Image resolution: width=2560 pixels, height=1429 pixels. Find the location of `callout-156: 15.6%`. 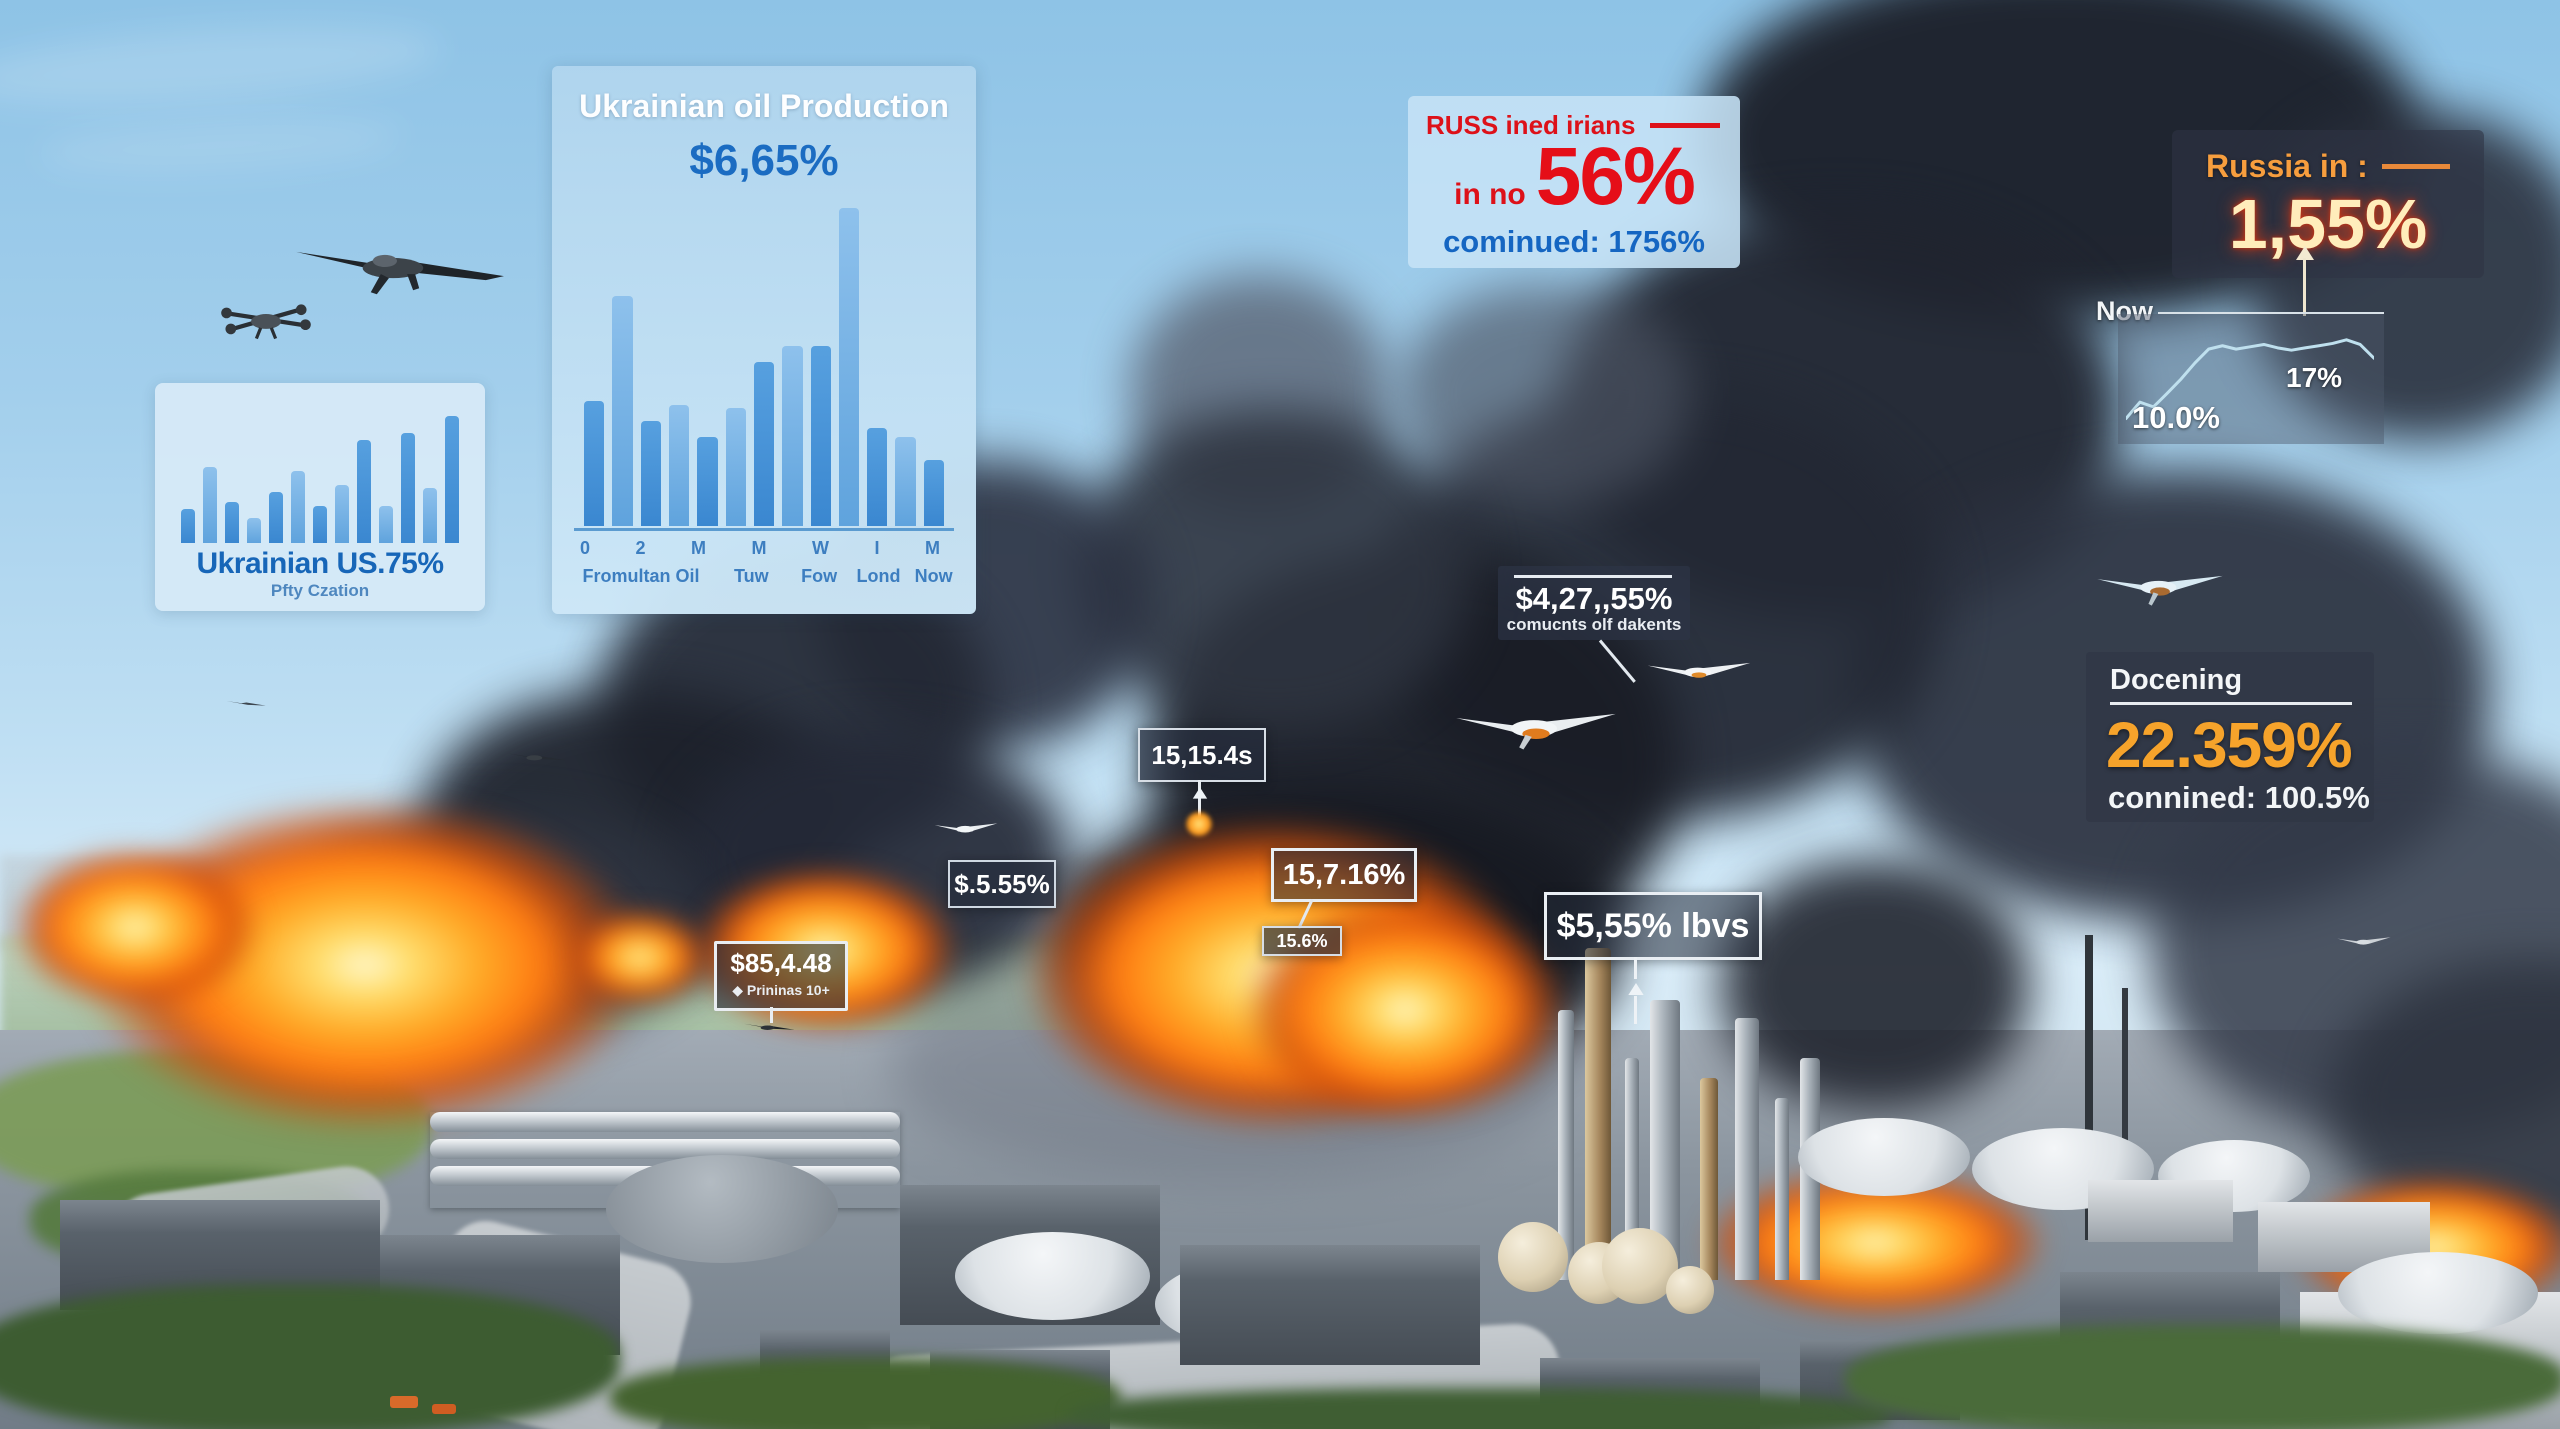

callout-156: 15.6% is located at coordinates (1302, 941).